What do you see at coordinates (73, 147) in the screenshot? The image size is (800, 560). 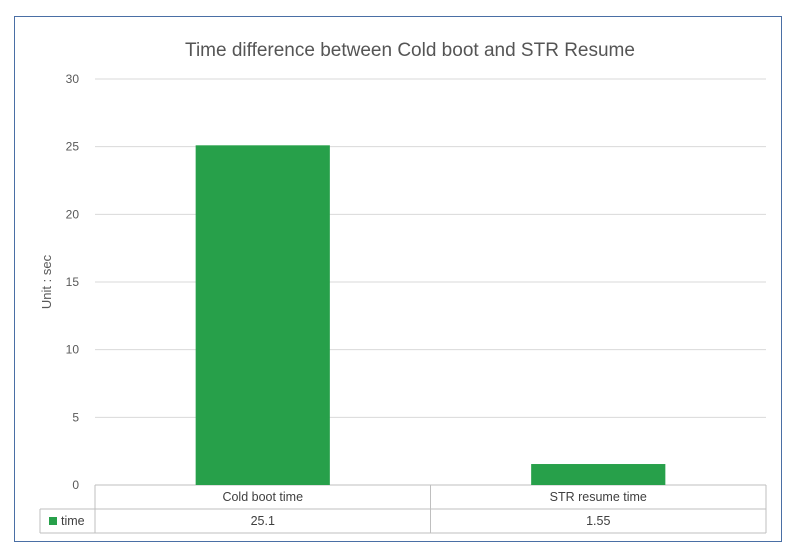 I see `y-tick-label: 25` at bounding box center [73, 147].